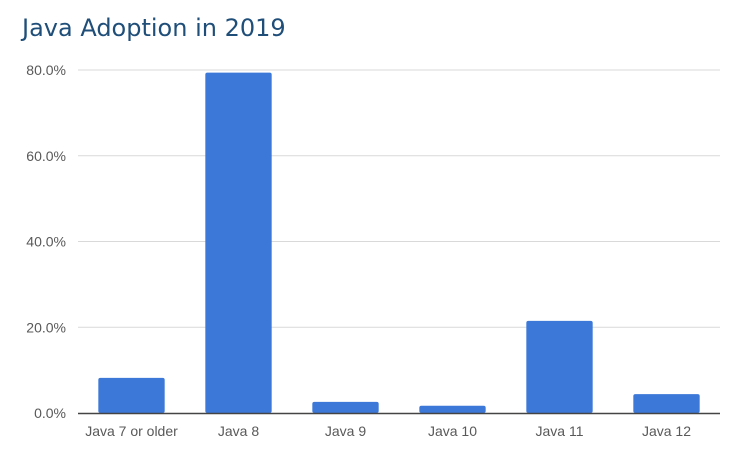 Image resolution: width=742 pixels, height=458 pixels. What do you see at coordinates (238, 431) in the screenshot?
I see `x-tick-label: Java 8` at bounding box center [238, 431].